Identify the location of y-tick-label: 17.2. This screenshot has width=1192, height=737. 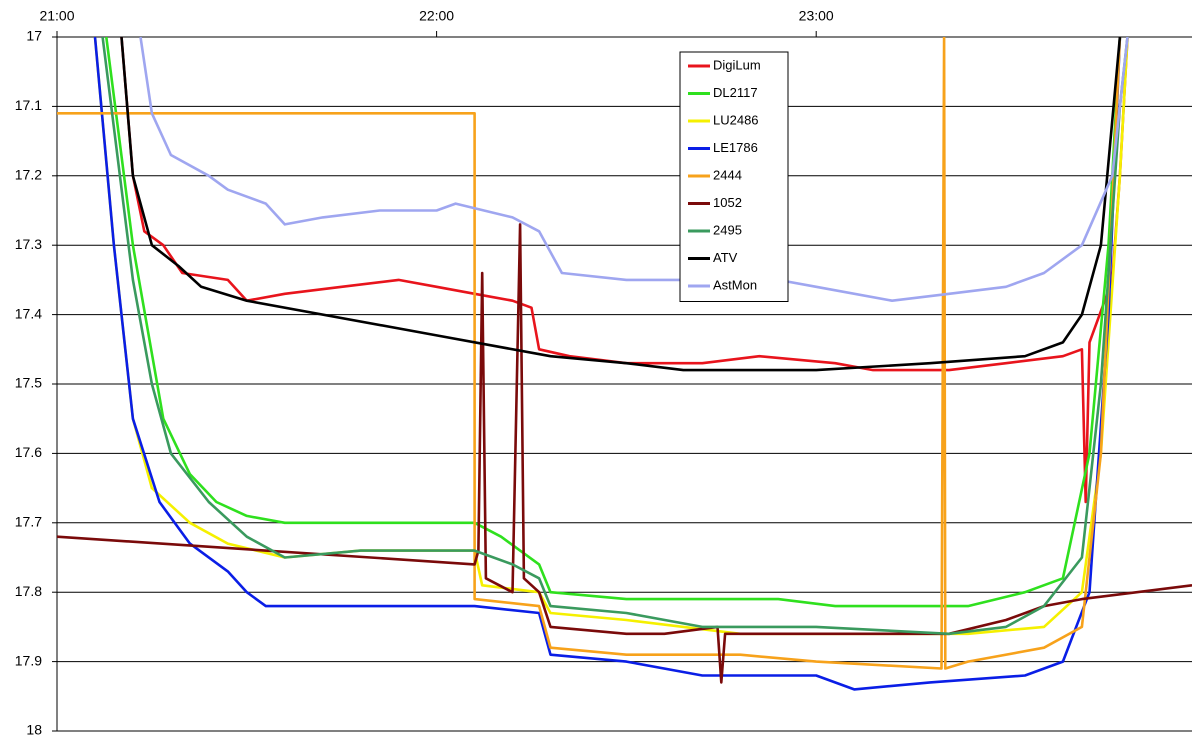
(28, 175).